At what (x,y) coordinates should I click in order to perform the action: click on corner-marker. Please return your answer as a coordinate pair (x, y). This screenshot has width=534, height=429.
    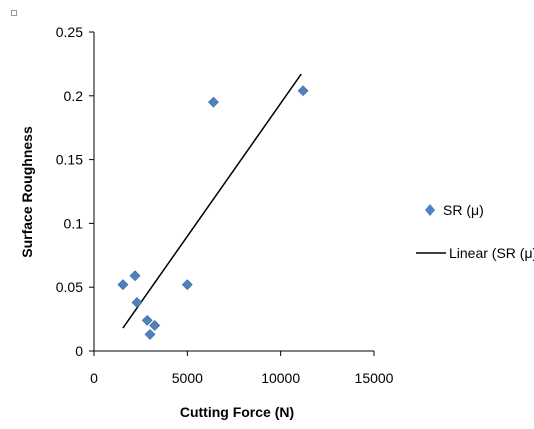
    Looking at the image, I should click on (14, 13).